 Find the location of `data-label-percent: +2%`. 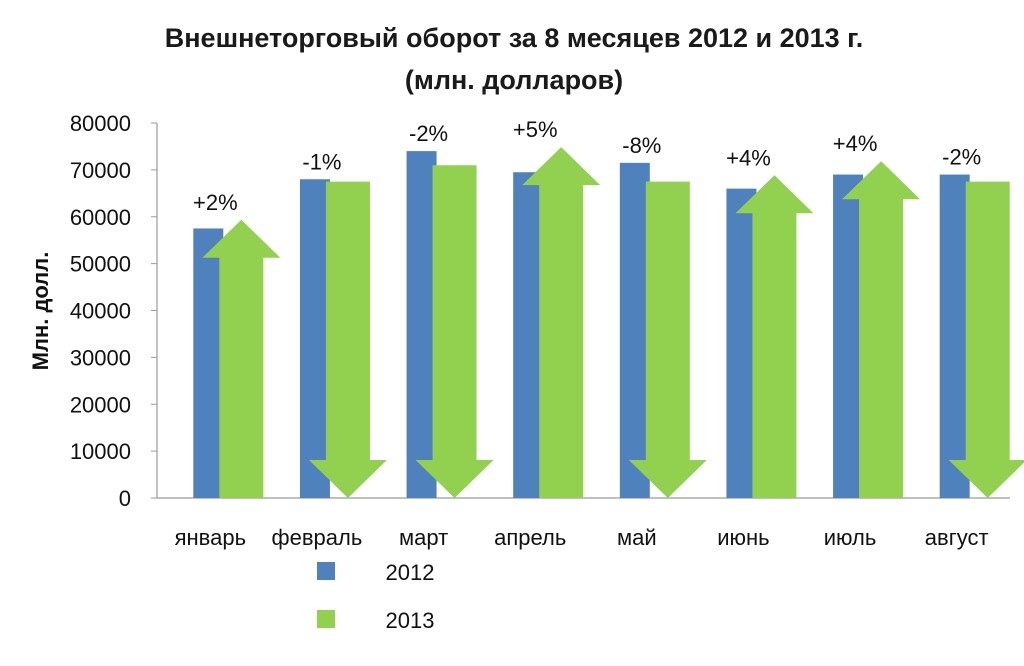

data-label-percent: +2% is located at coordinates (215, 202).